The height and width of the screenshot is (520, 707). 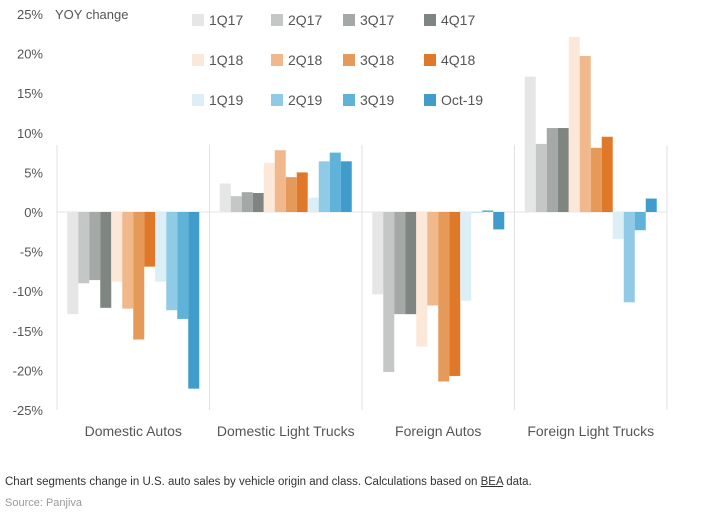 What do you see at coordinates (28, 291) in the screenshot?
I see `y-tick-label: -10%` at bounding box center [28, 291].